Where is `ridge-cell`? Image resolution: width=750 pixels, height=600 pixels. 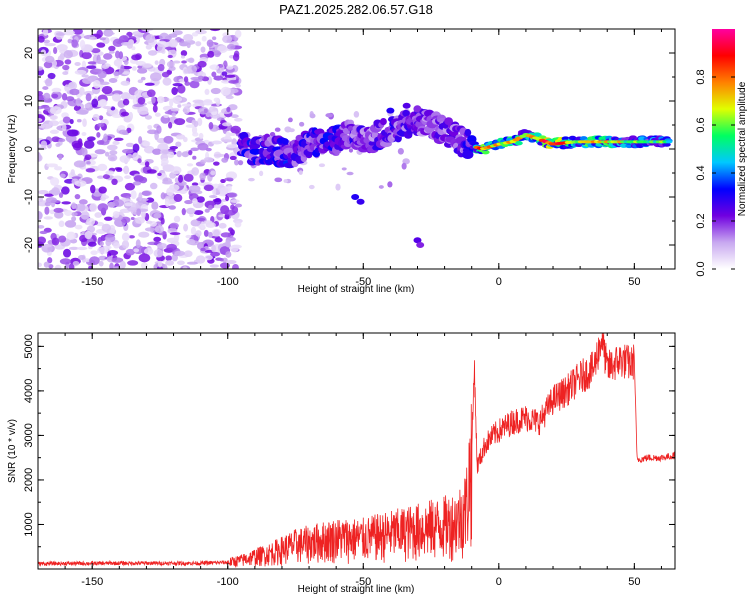 ridge-cell is located at coordinates (383, 121).